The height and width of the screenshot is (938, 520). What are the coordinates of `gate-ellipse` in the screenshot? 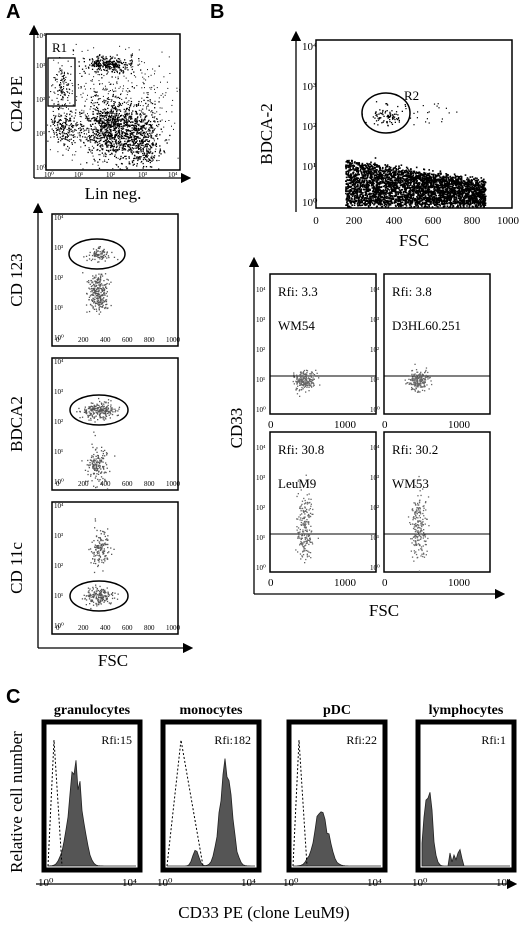 It's located at (99, 596).